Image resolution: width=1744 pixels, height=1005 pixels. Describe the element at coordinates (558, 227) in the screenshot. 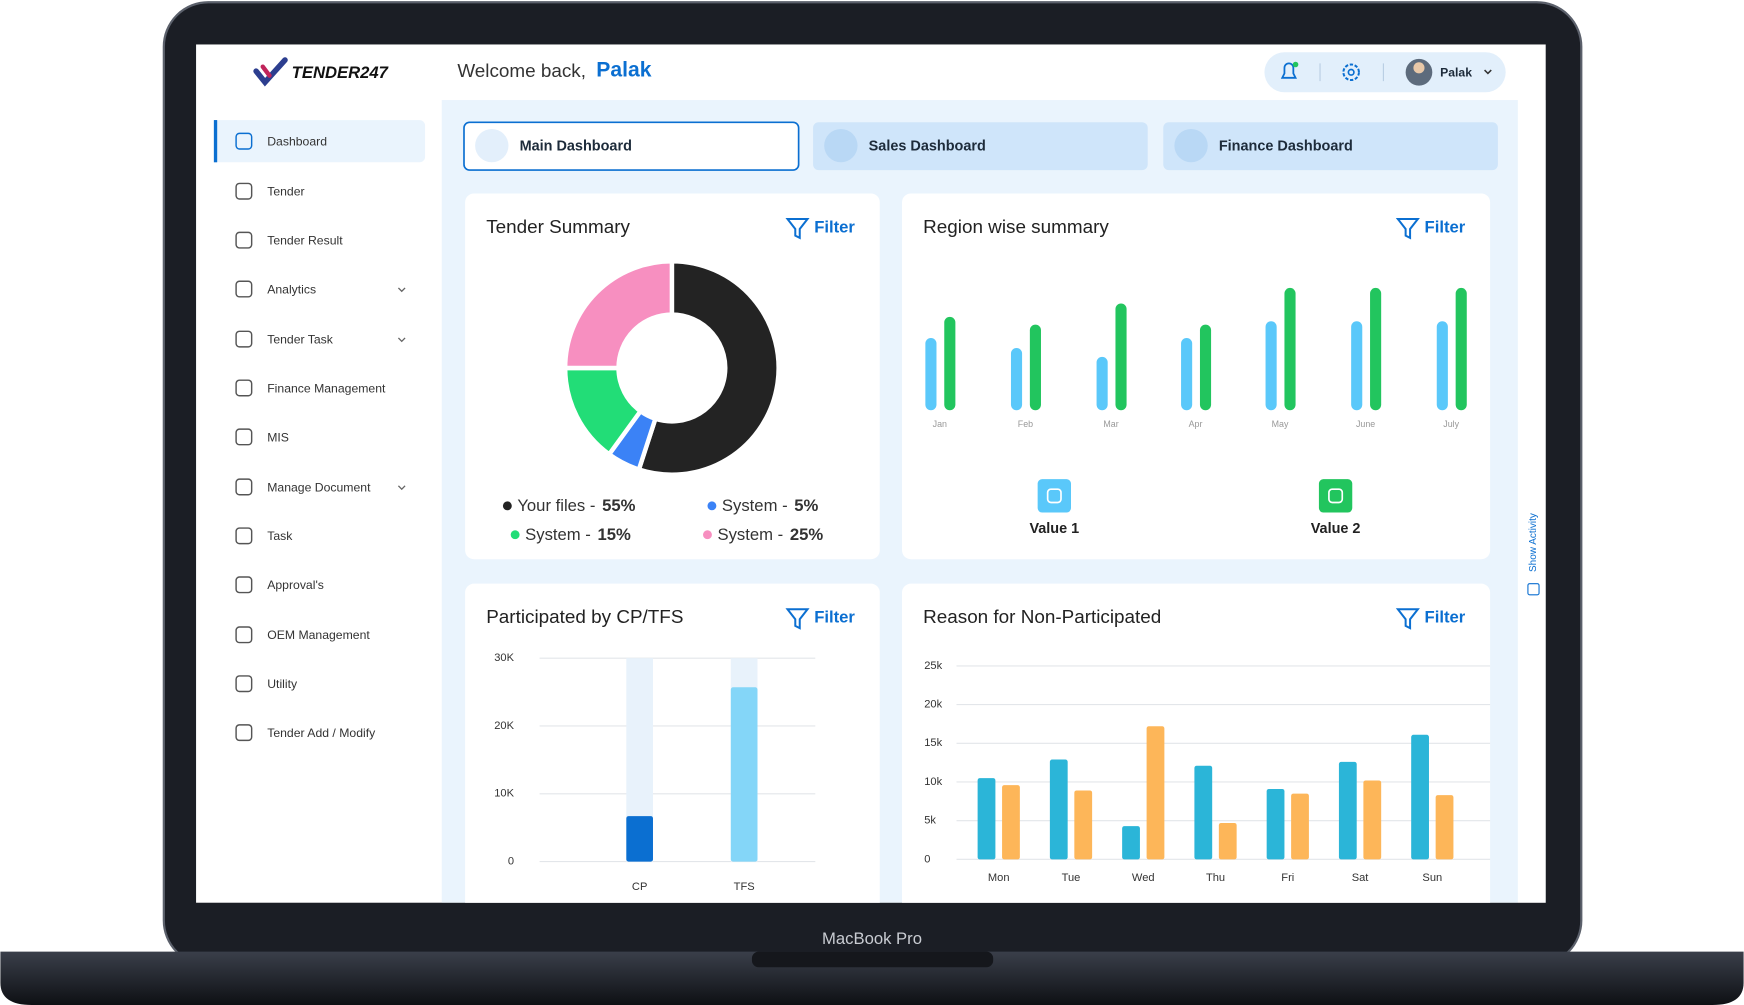

I see `card-title: Tender Summary` at that location.